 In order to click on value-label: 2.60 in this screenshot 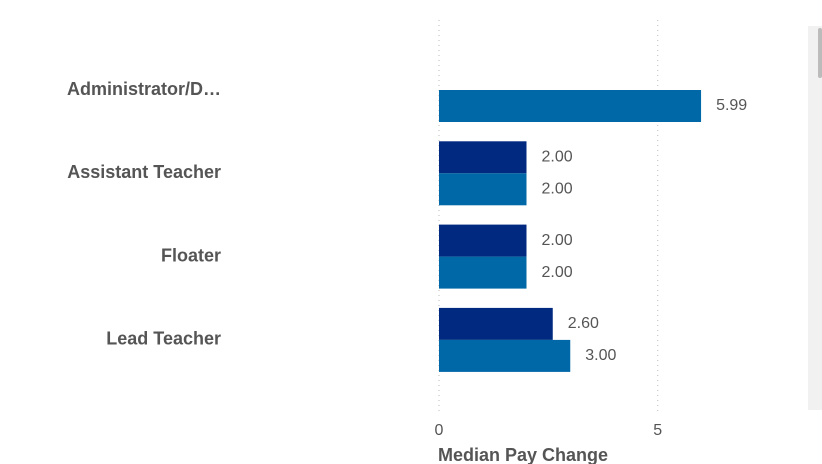, I will do `click(583, 323)`.